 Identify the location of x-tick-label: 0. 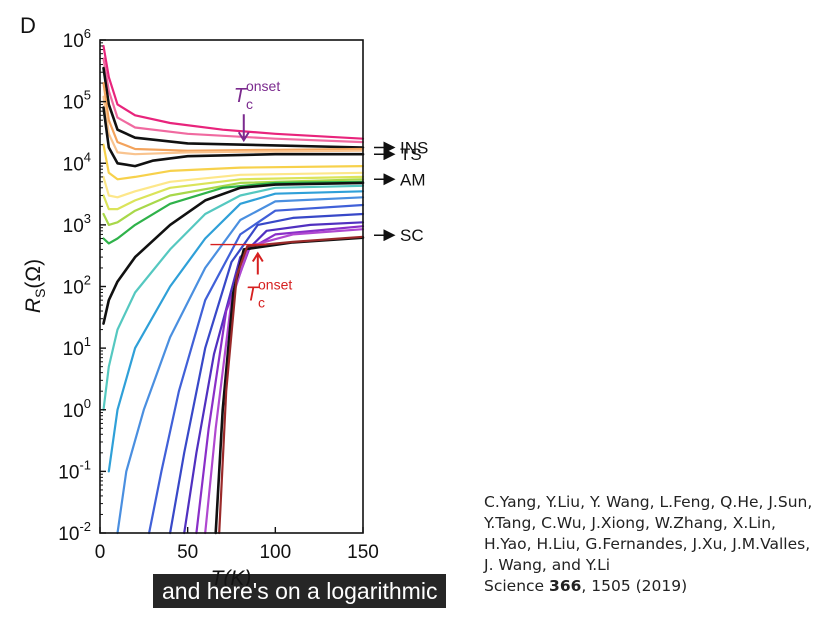
(100, 552).